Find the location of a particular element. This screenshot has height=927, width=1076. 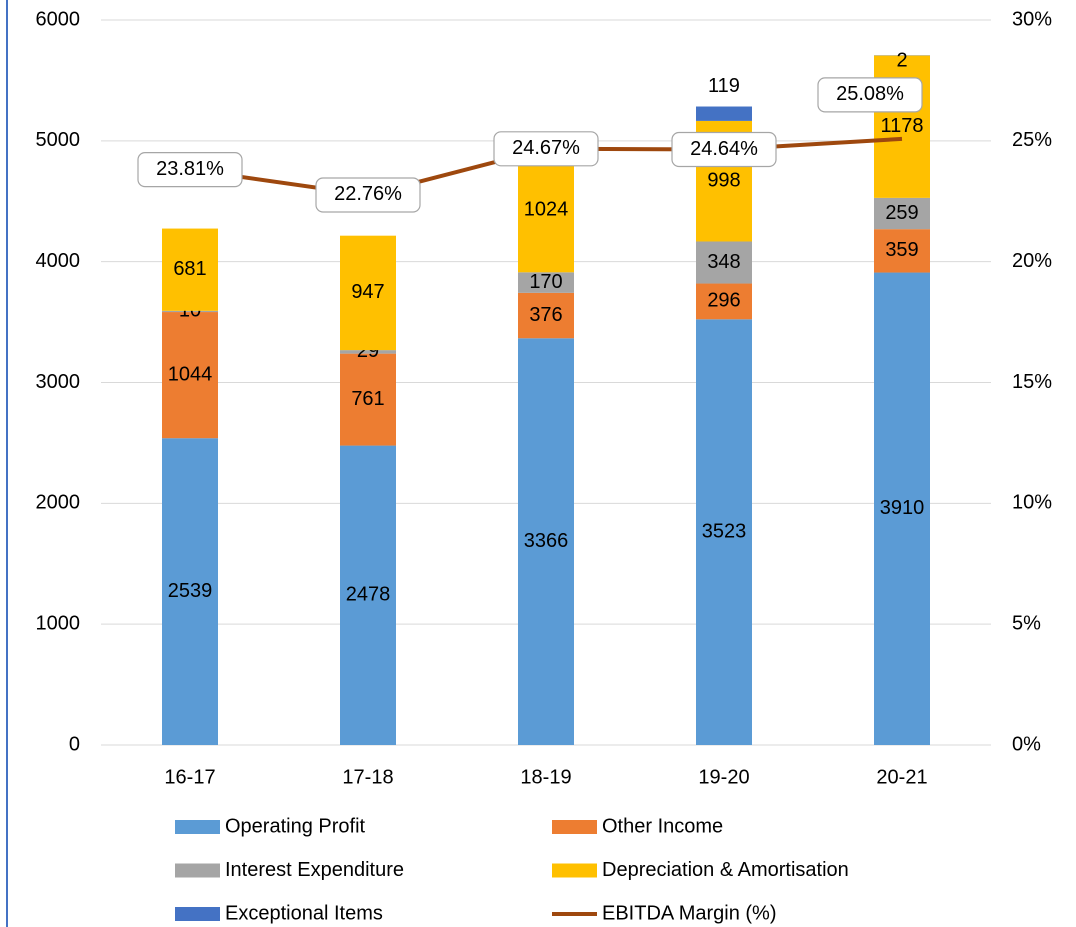

data-label: 23.81% is located at coordinates (190, 169).